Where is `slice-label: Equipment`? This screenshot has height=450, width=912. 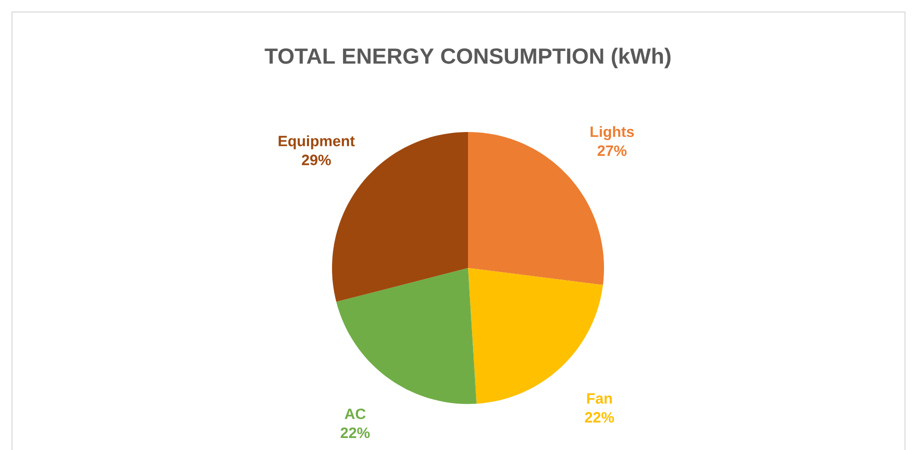
slice-label: Equipment is located at coordinates (316, 142).